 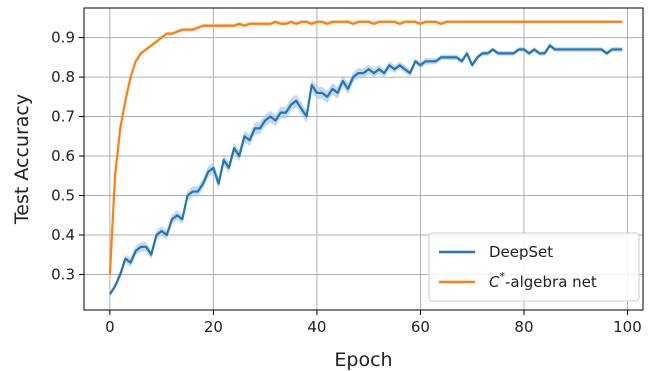 I want to click on x-tick-label: 80, so click(x=523, y=327).